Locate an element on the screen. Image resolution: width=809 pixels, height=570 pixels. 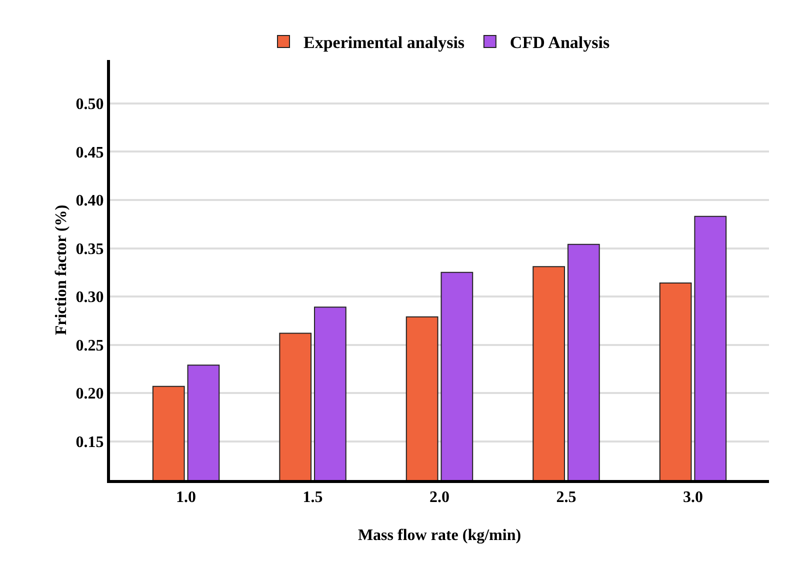
y-tick-label: 0.45 is located at coordinates (90, 153).